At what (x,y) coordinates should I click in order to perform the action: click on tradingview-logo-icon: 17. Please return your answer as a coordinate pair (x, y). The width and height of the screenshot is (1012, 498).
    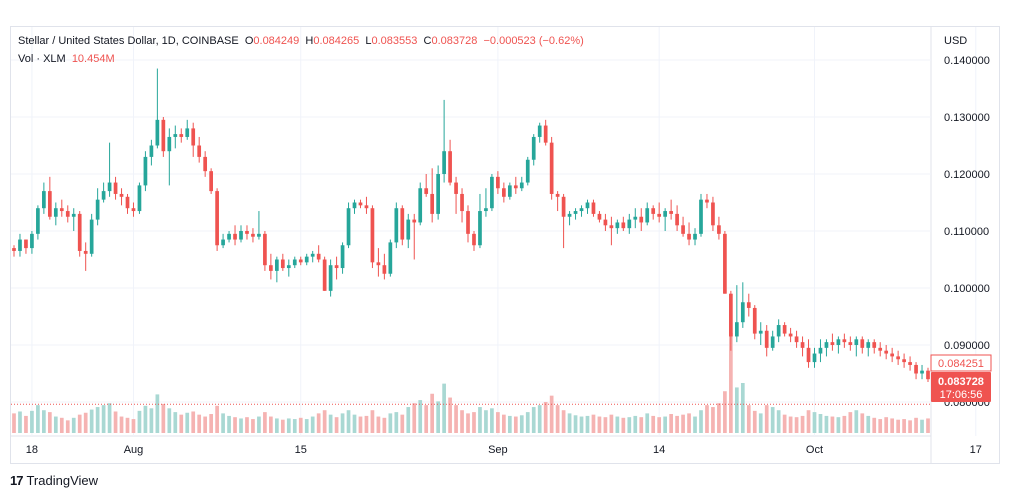
    Looking at the image, I should click on (17, 480).